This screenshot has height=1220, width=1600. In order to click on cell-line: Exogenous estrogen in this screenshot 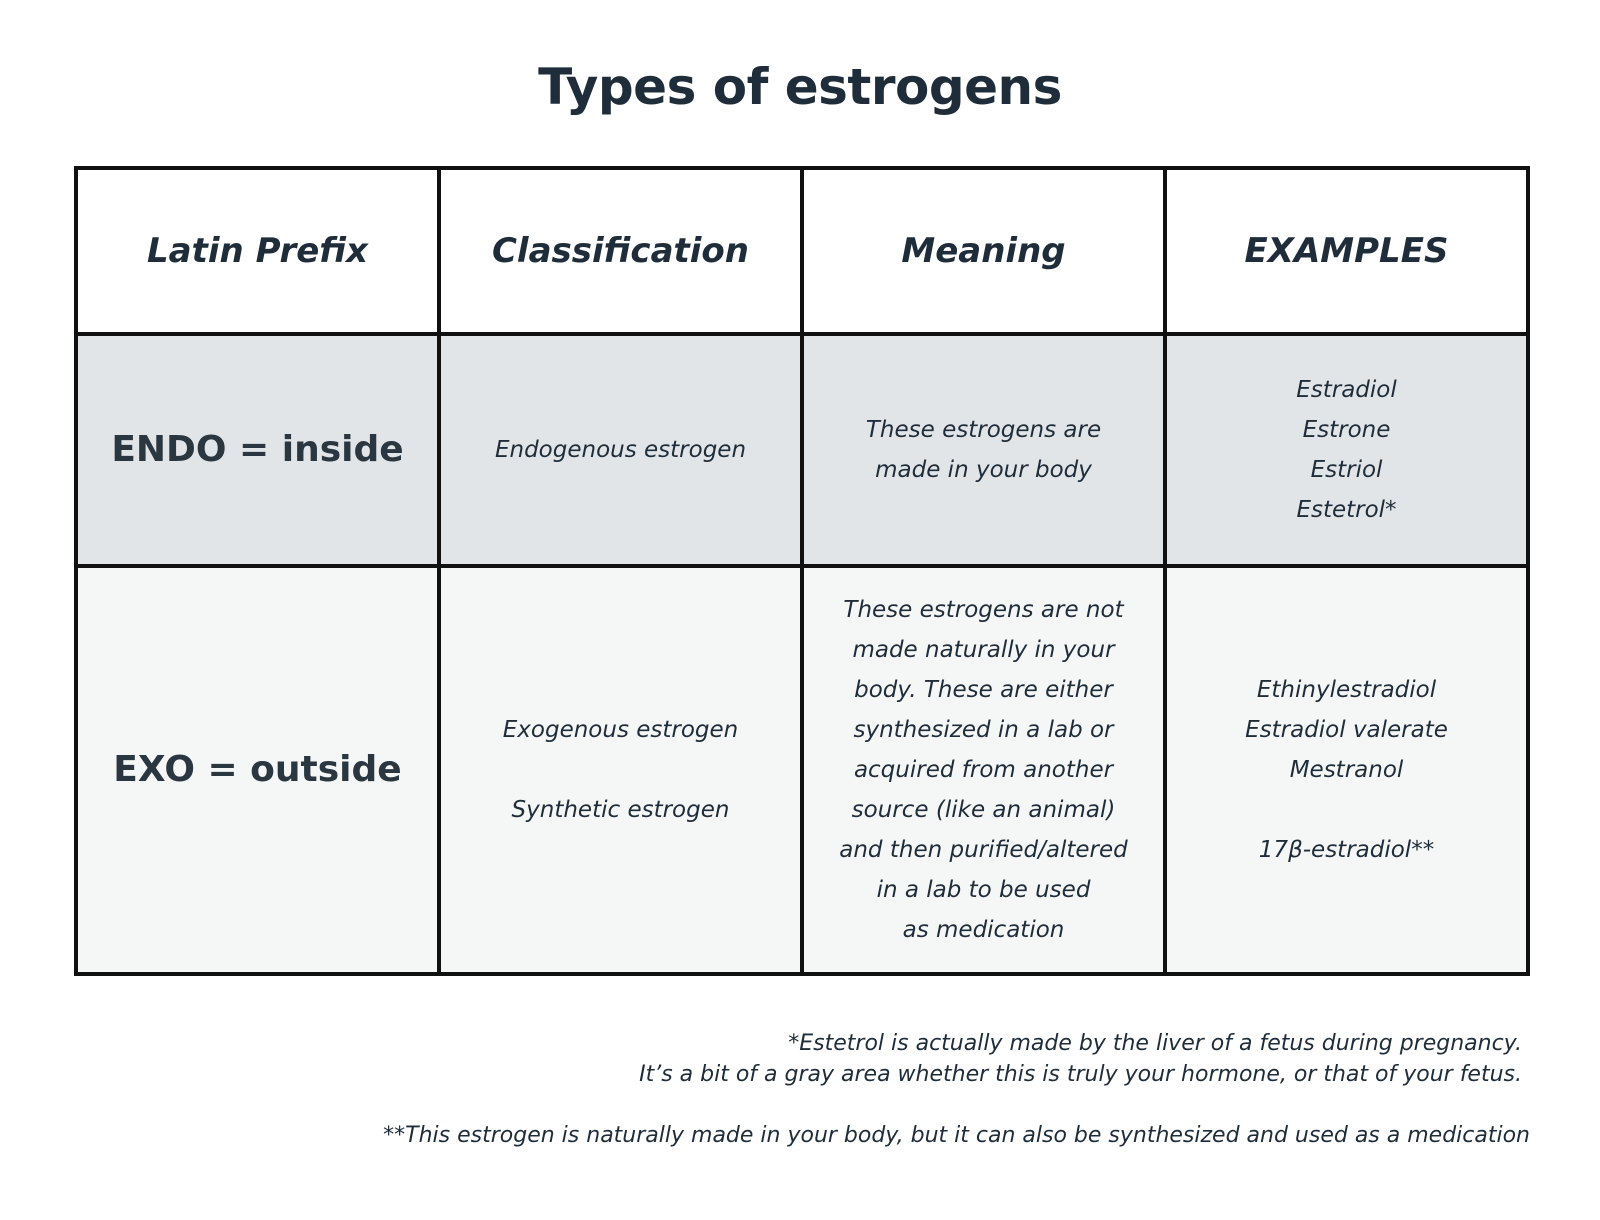, I will do `click(620, 730)`.